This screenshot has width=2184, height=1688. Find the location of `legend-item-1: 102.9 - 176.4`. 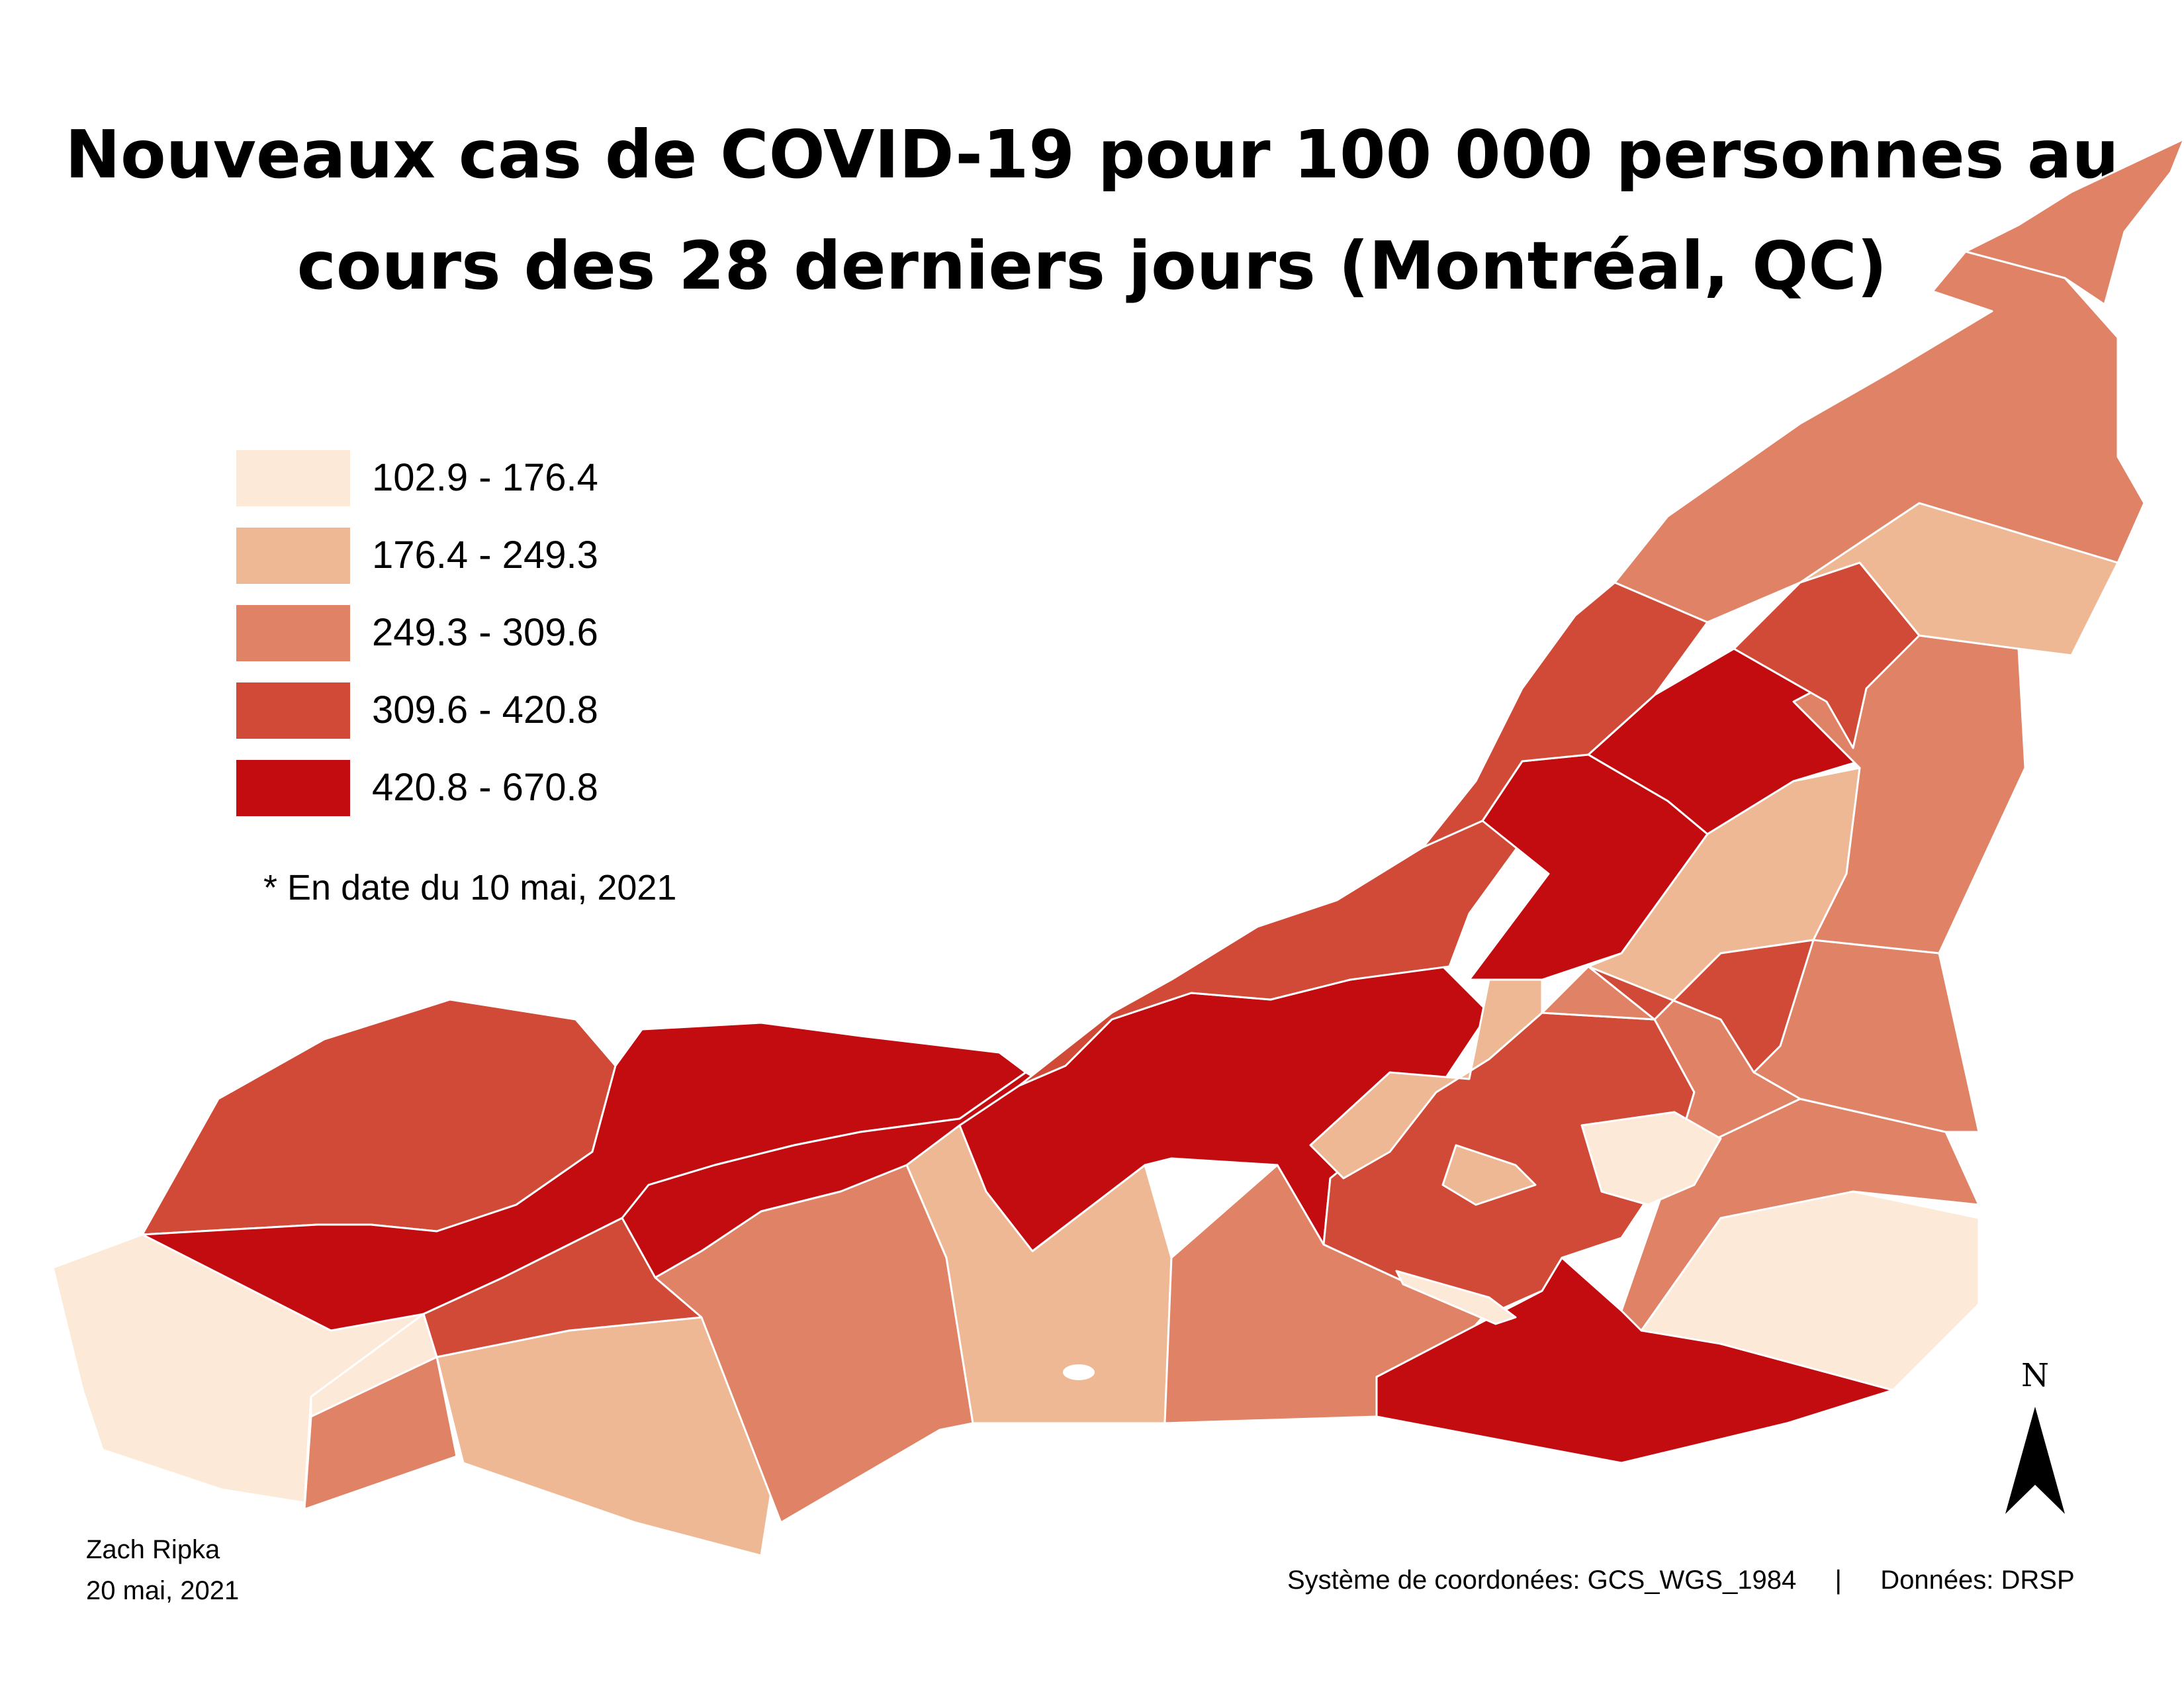

legend-item-1: 102.9 - 176.4 is located at coordinates (468, 478).